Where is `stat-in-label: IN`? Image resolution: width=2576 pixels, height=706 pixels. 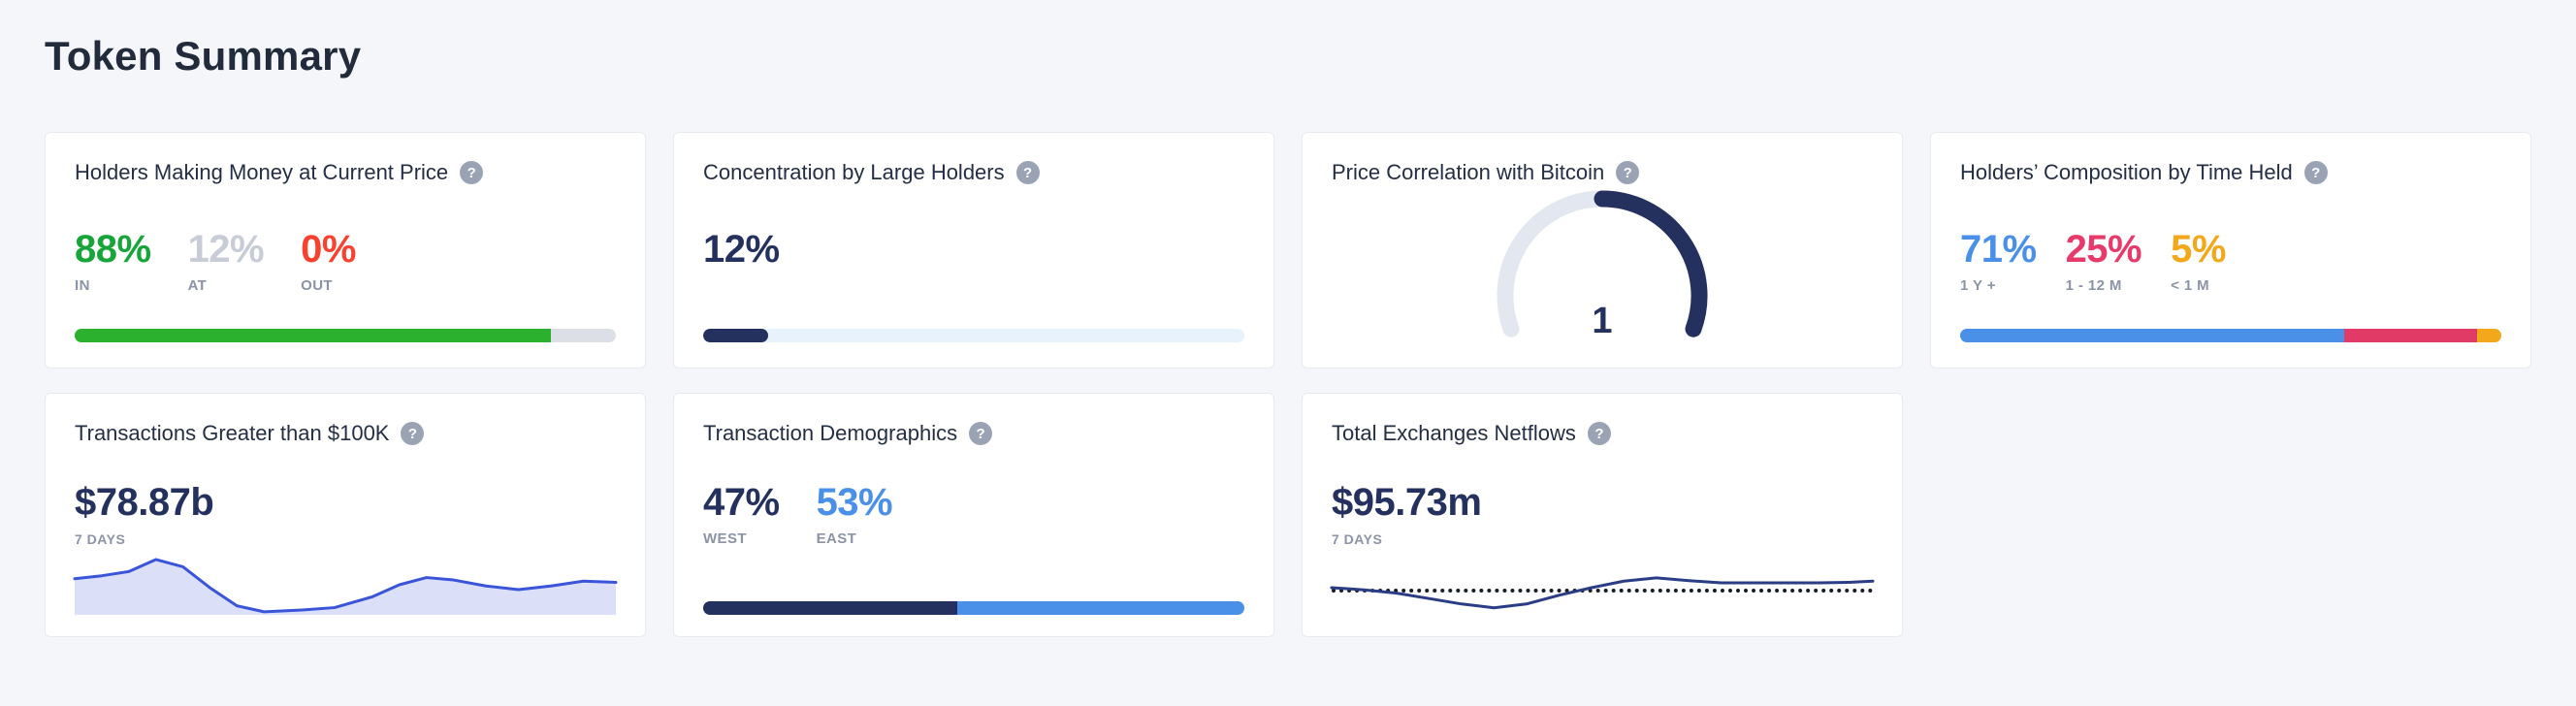
stat-in-label: IN is located at coordinates (82, 285).